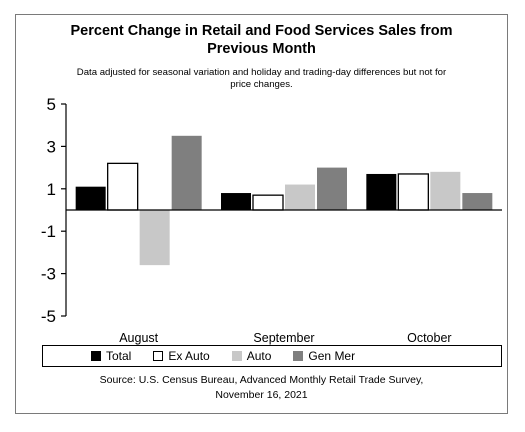  I want to click on legend-label: Auto, so click(259, 356).